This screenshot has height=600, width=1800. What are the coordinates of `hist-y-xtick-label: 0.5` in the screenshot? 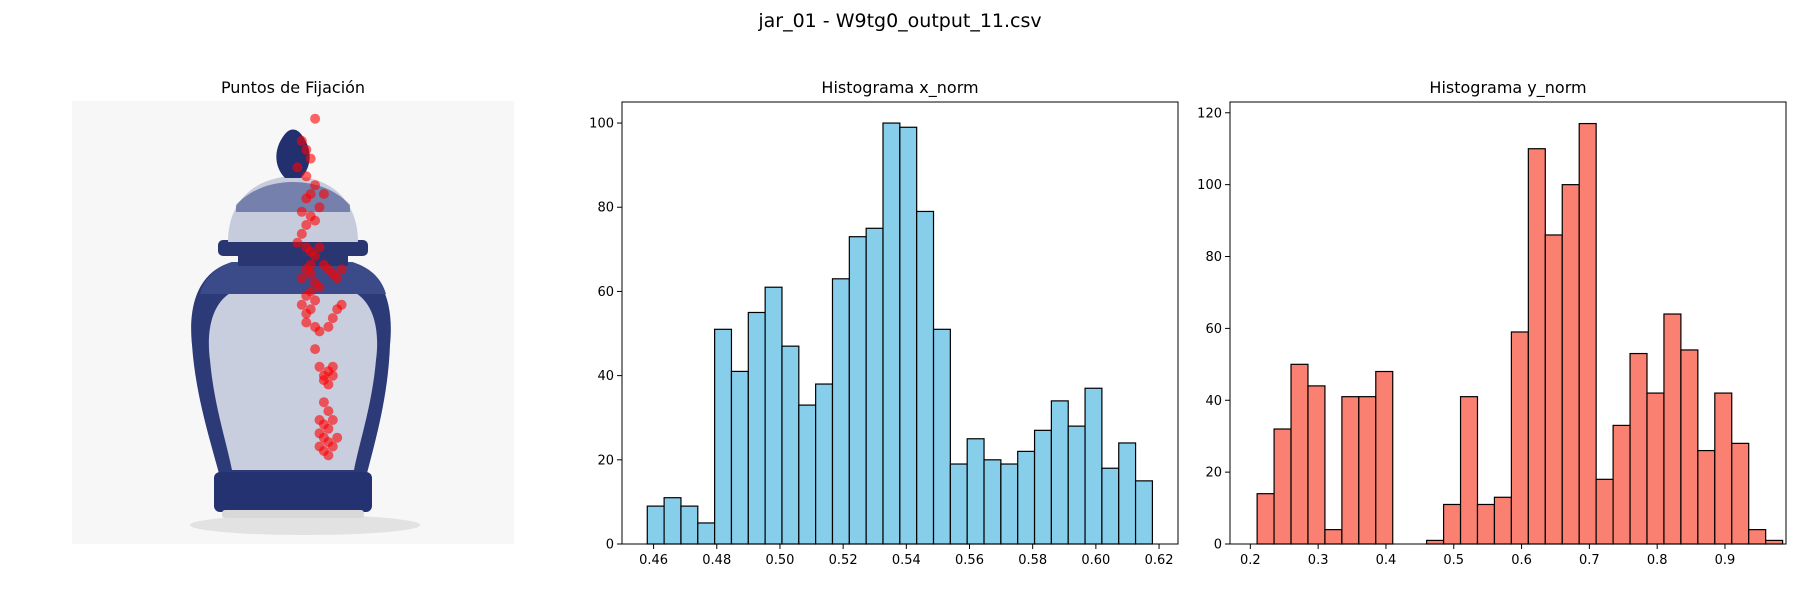 It's located at (1453, 560).